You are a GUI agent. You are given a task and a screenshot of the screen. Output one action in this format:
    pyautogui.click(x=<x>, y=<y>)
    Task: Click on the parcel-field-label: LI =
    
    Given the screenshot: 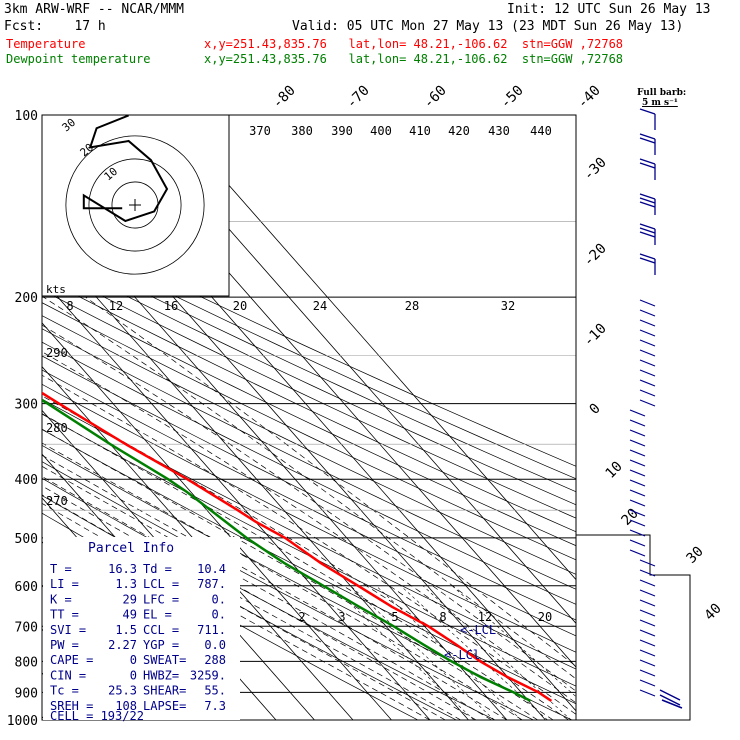 What is the action you would take?
    pyautogui.click(x=64, y=584)
    